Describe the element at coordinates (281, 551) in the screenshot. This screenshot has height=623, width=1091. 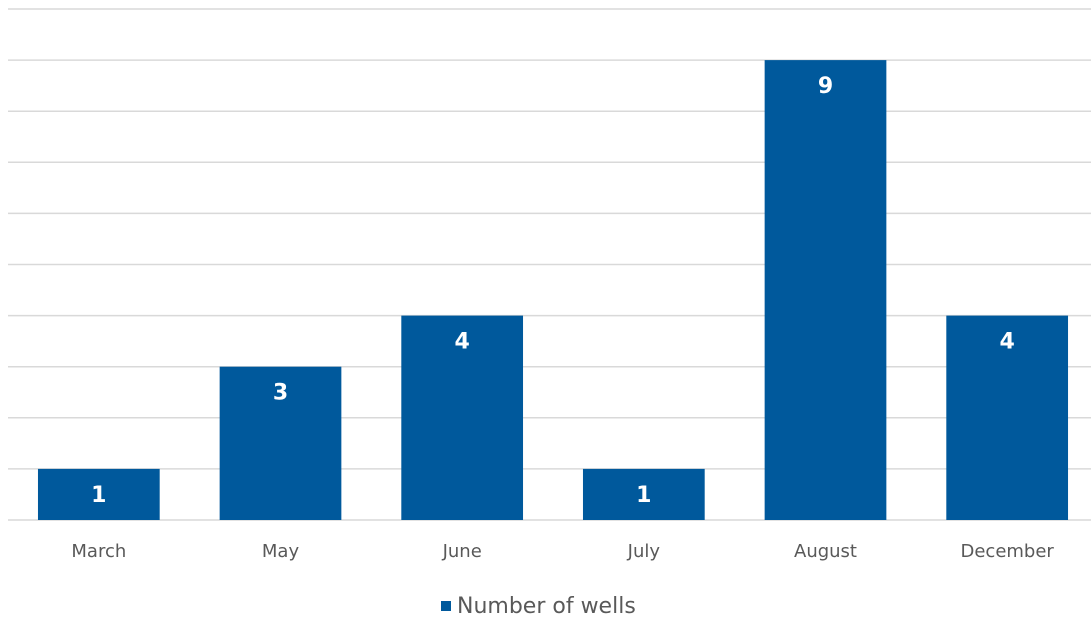
I see `x-tick-label: May` at that location.